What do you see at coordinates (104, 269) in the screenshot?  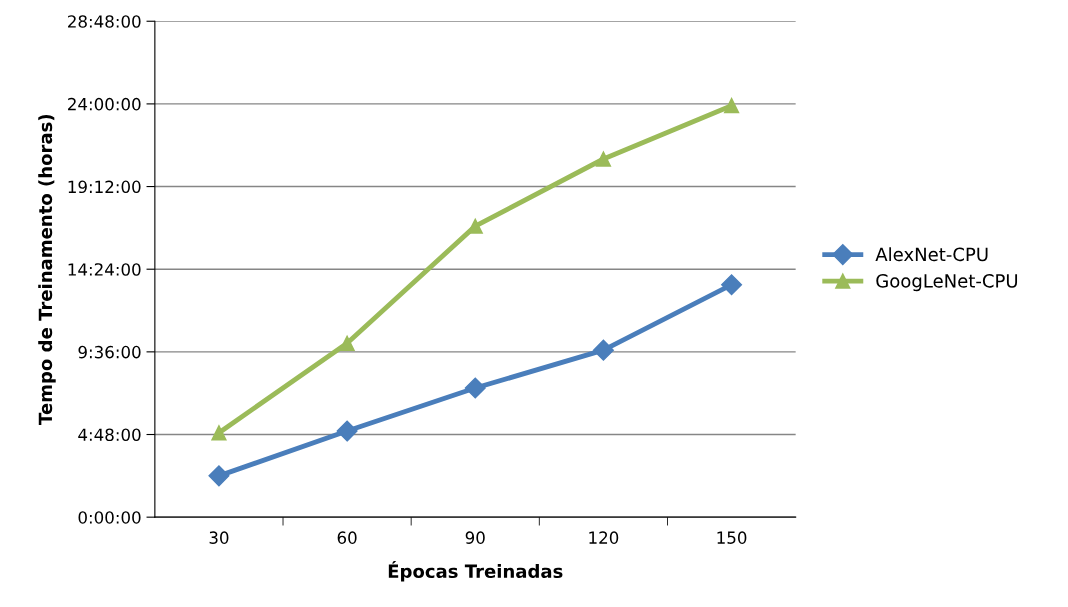 I see `y-tick-label: 14:24:00` at bounding box center [104, 269].